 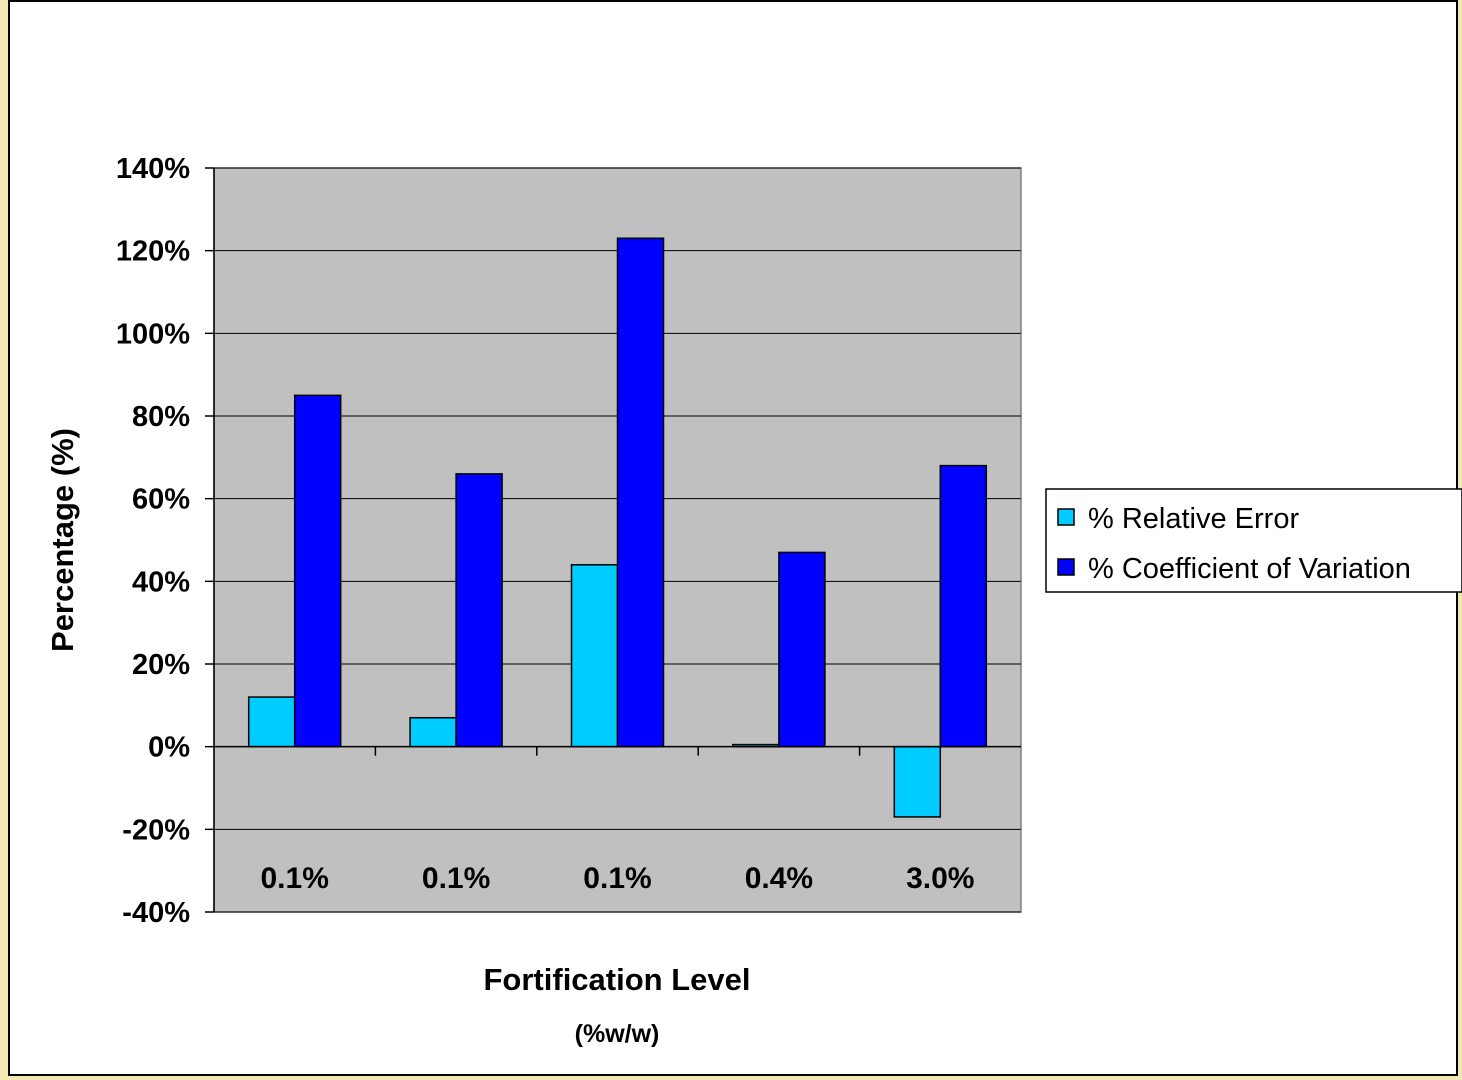 I want to click on category-labels: 0.1% 0.1% 0.1% 0.4% 3.0%, so click(x=618, y=878).